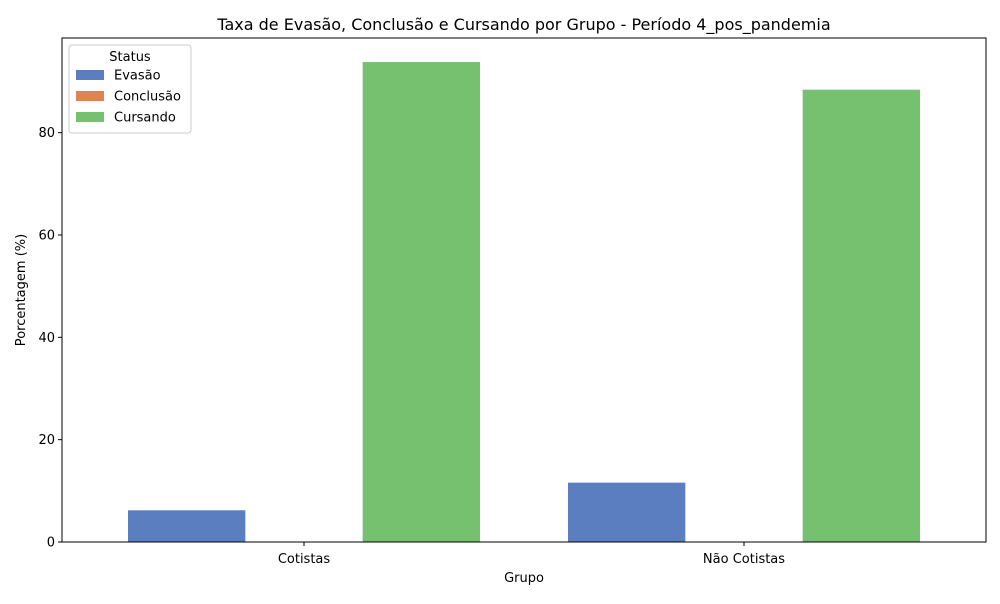 The height and width of the screenshot is (604, 1000). What do you see at coordinates (145, 118) in the screenshot?
I see `legend-label: Cursando` at bounding box center [145, 118].